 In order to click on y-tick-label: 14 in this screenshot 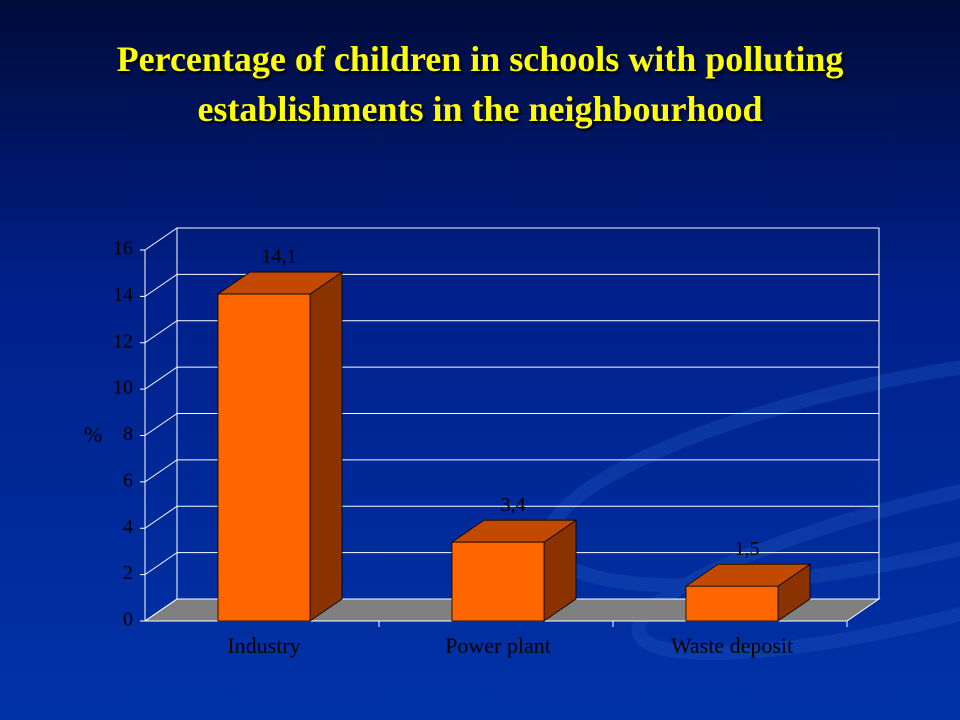, I will do `click(123, 295)`.